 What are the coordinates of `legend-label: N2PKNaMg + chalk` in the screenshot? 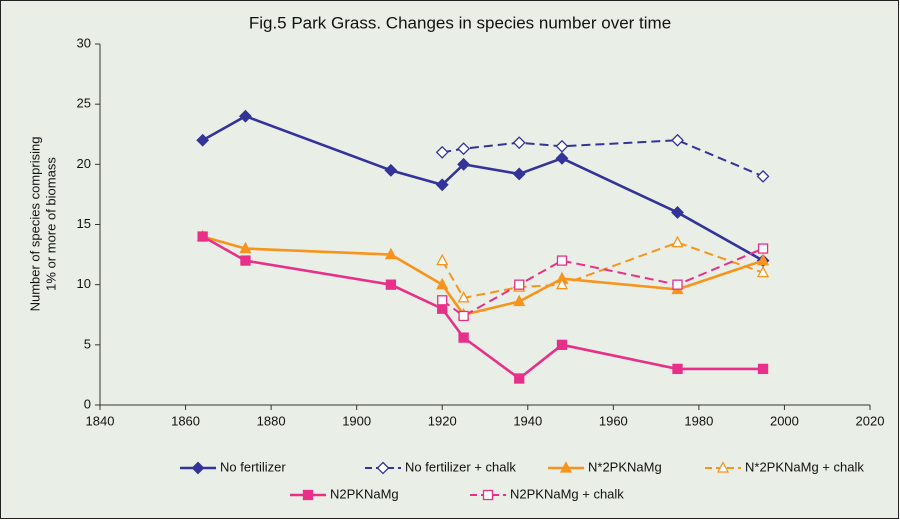 It's located at (567, 493).